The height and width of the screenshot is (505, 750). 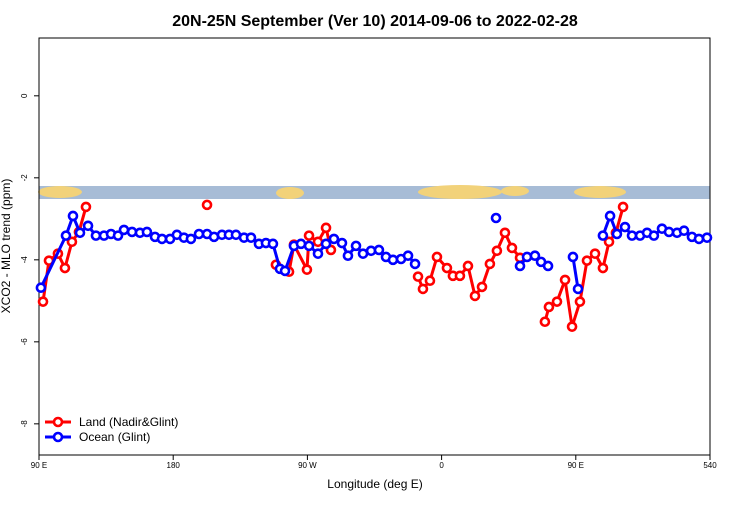 I want to click on x-tick-label: 90 W, so click(x=307, y=465).